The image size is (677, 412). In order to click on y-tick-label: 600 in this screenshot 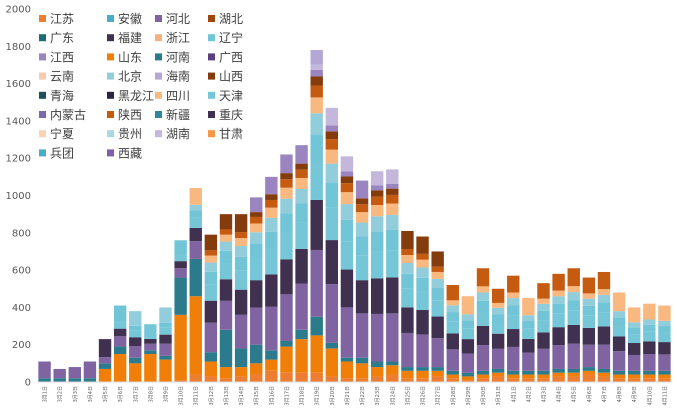, I will do `click(21, 271)`.